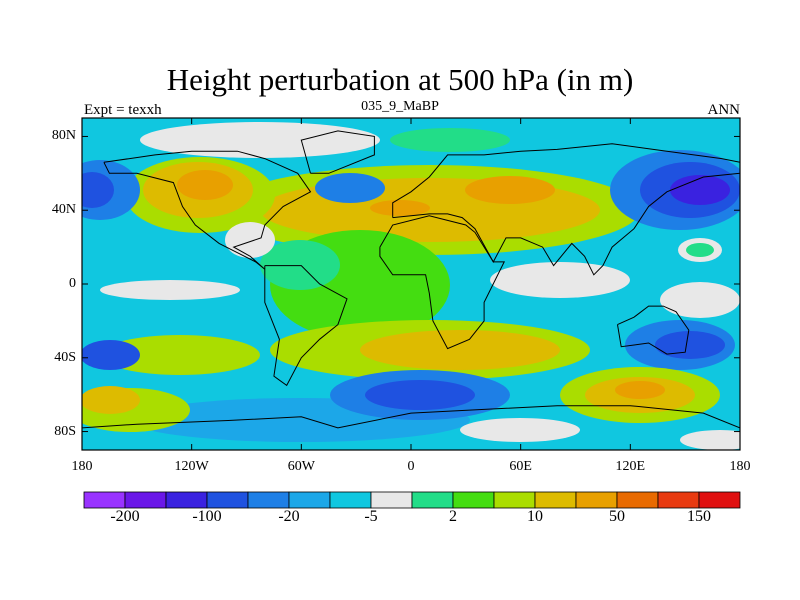 This screenshot has height=600, width=800. What do you see at coordinates (453, 516) in the screenshot?
I see `colorbar-label: 2` at bounding box center [453, 516].